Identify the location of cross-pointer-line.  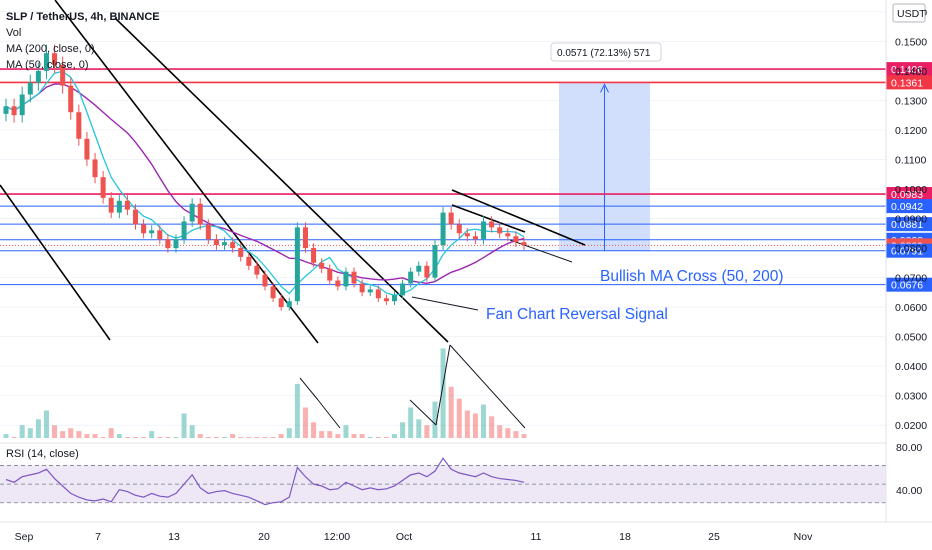
(541, 251).